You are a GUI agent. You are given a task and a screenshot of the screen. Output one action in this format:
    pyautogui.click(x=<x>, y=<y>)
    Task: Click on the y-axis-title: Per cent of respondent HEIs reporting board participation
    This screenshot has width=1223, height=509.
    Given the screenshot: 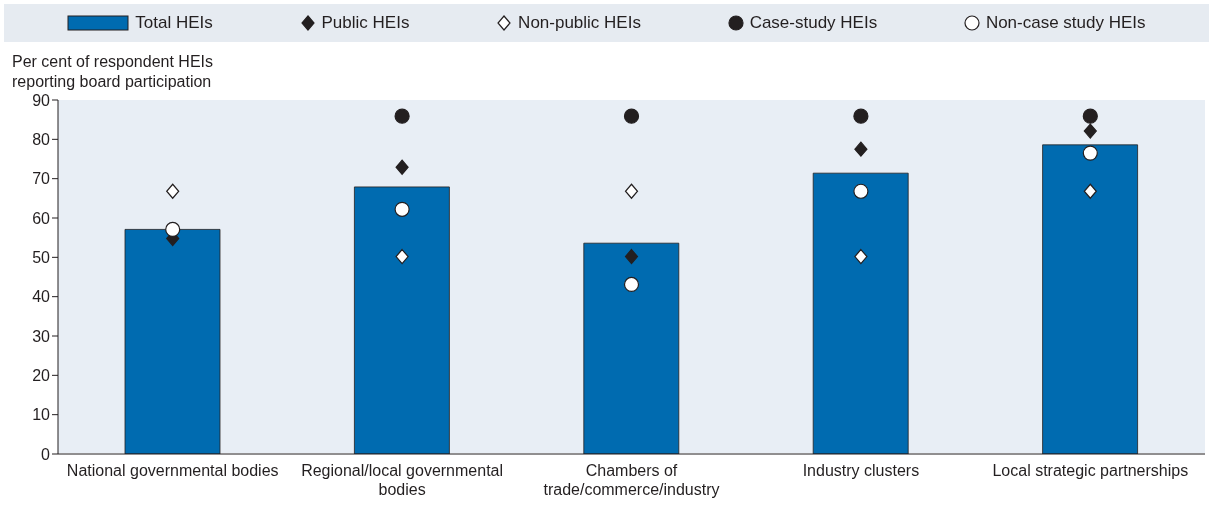 What is the action you would take?
    pyautogui.click(x=113, y=72)
    